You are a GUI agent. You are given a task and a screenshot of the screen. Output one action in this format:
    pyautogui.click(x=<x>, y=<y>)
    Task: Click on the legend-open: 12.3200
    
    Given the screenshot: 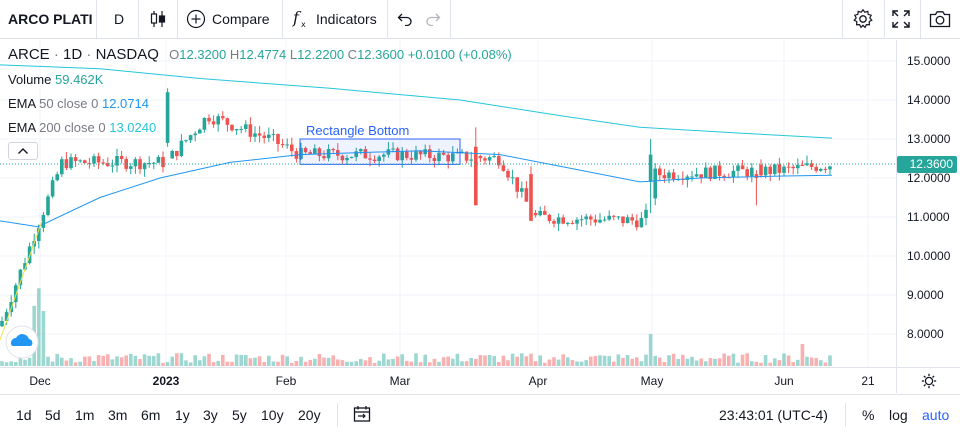 What is the action you would take?
    pyautogui.click(x=203, y=54)
    